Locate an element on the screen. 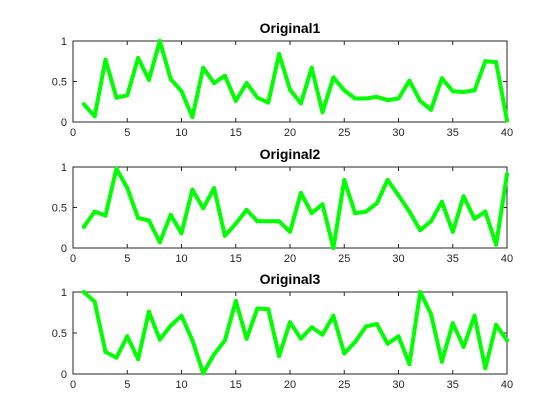 The width and height of the screenshot is (560, 420). subplot-1-x-tick-label: 30 is located at coordinates (398, 133).